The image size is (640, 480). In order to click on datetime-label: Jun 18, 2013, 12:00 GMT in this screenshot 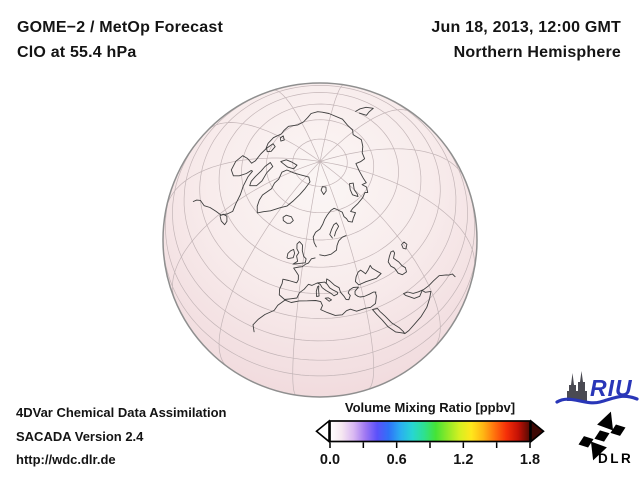, I will do `click(526, 27)`.